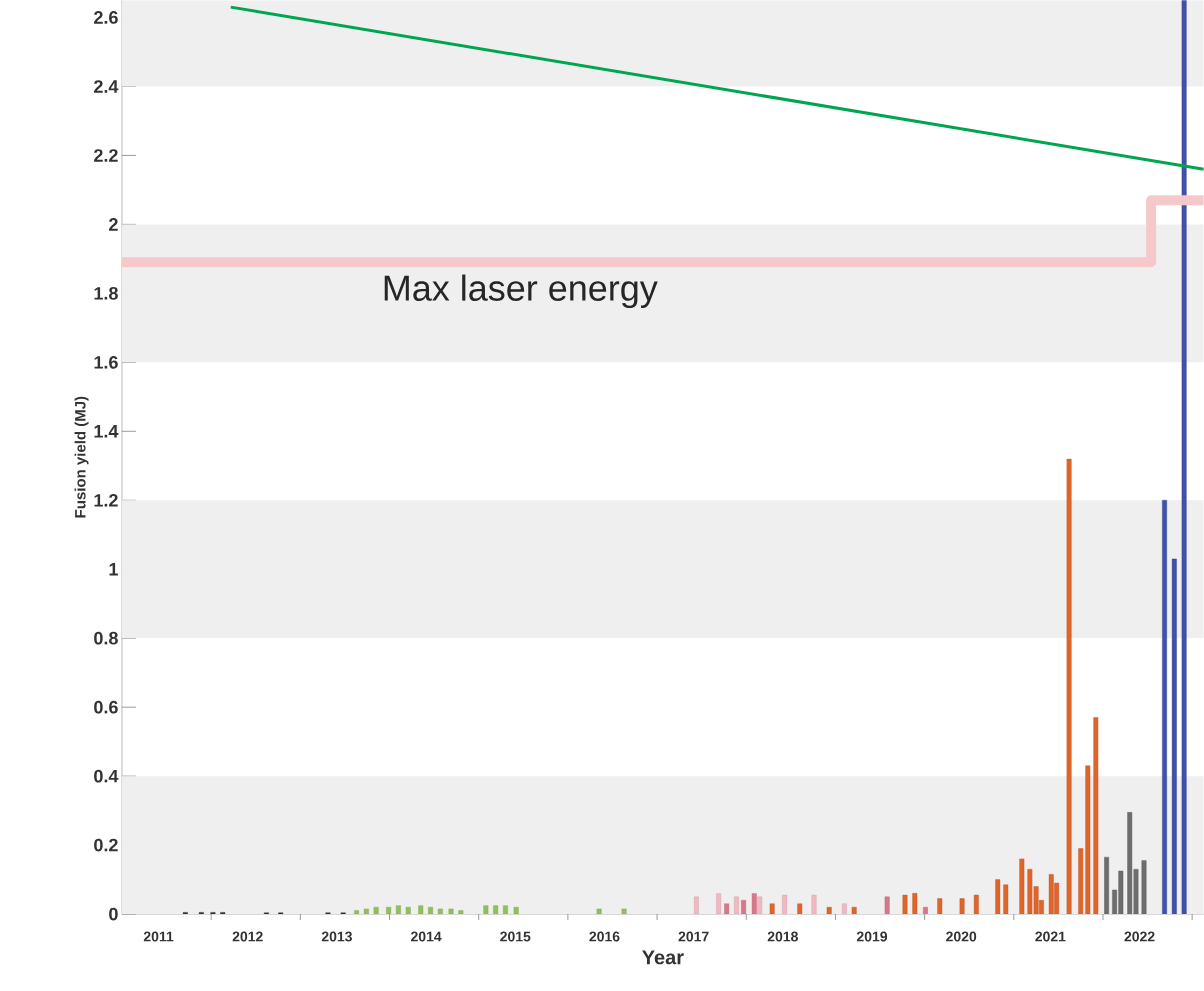 The image size is (1204, 991). What do you see at coordinates (106, 500) in the screenshot?
I see `y-tick-label: 1.2` at bounding box center [106, 500].